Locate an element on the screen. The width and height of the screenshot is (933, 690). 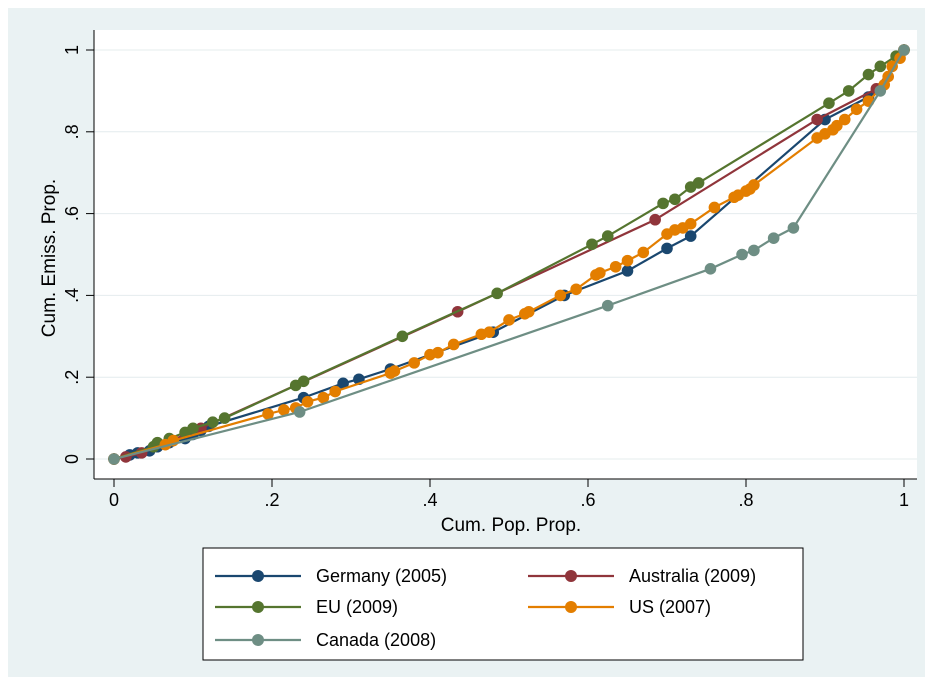
y-tick-label: .4 is located at coordinates (72, 295).